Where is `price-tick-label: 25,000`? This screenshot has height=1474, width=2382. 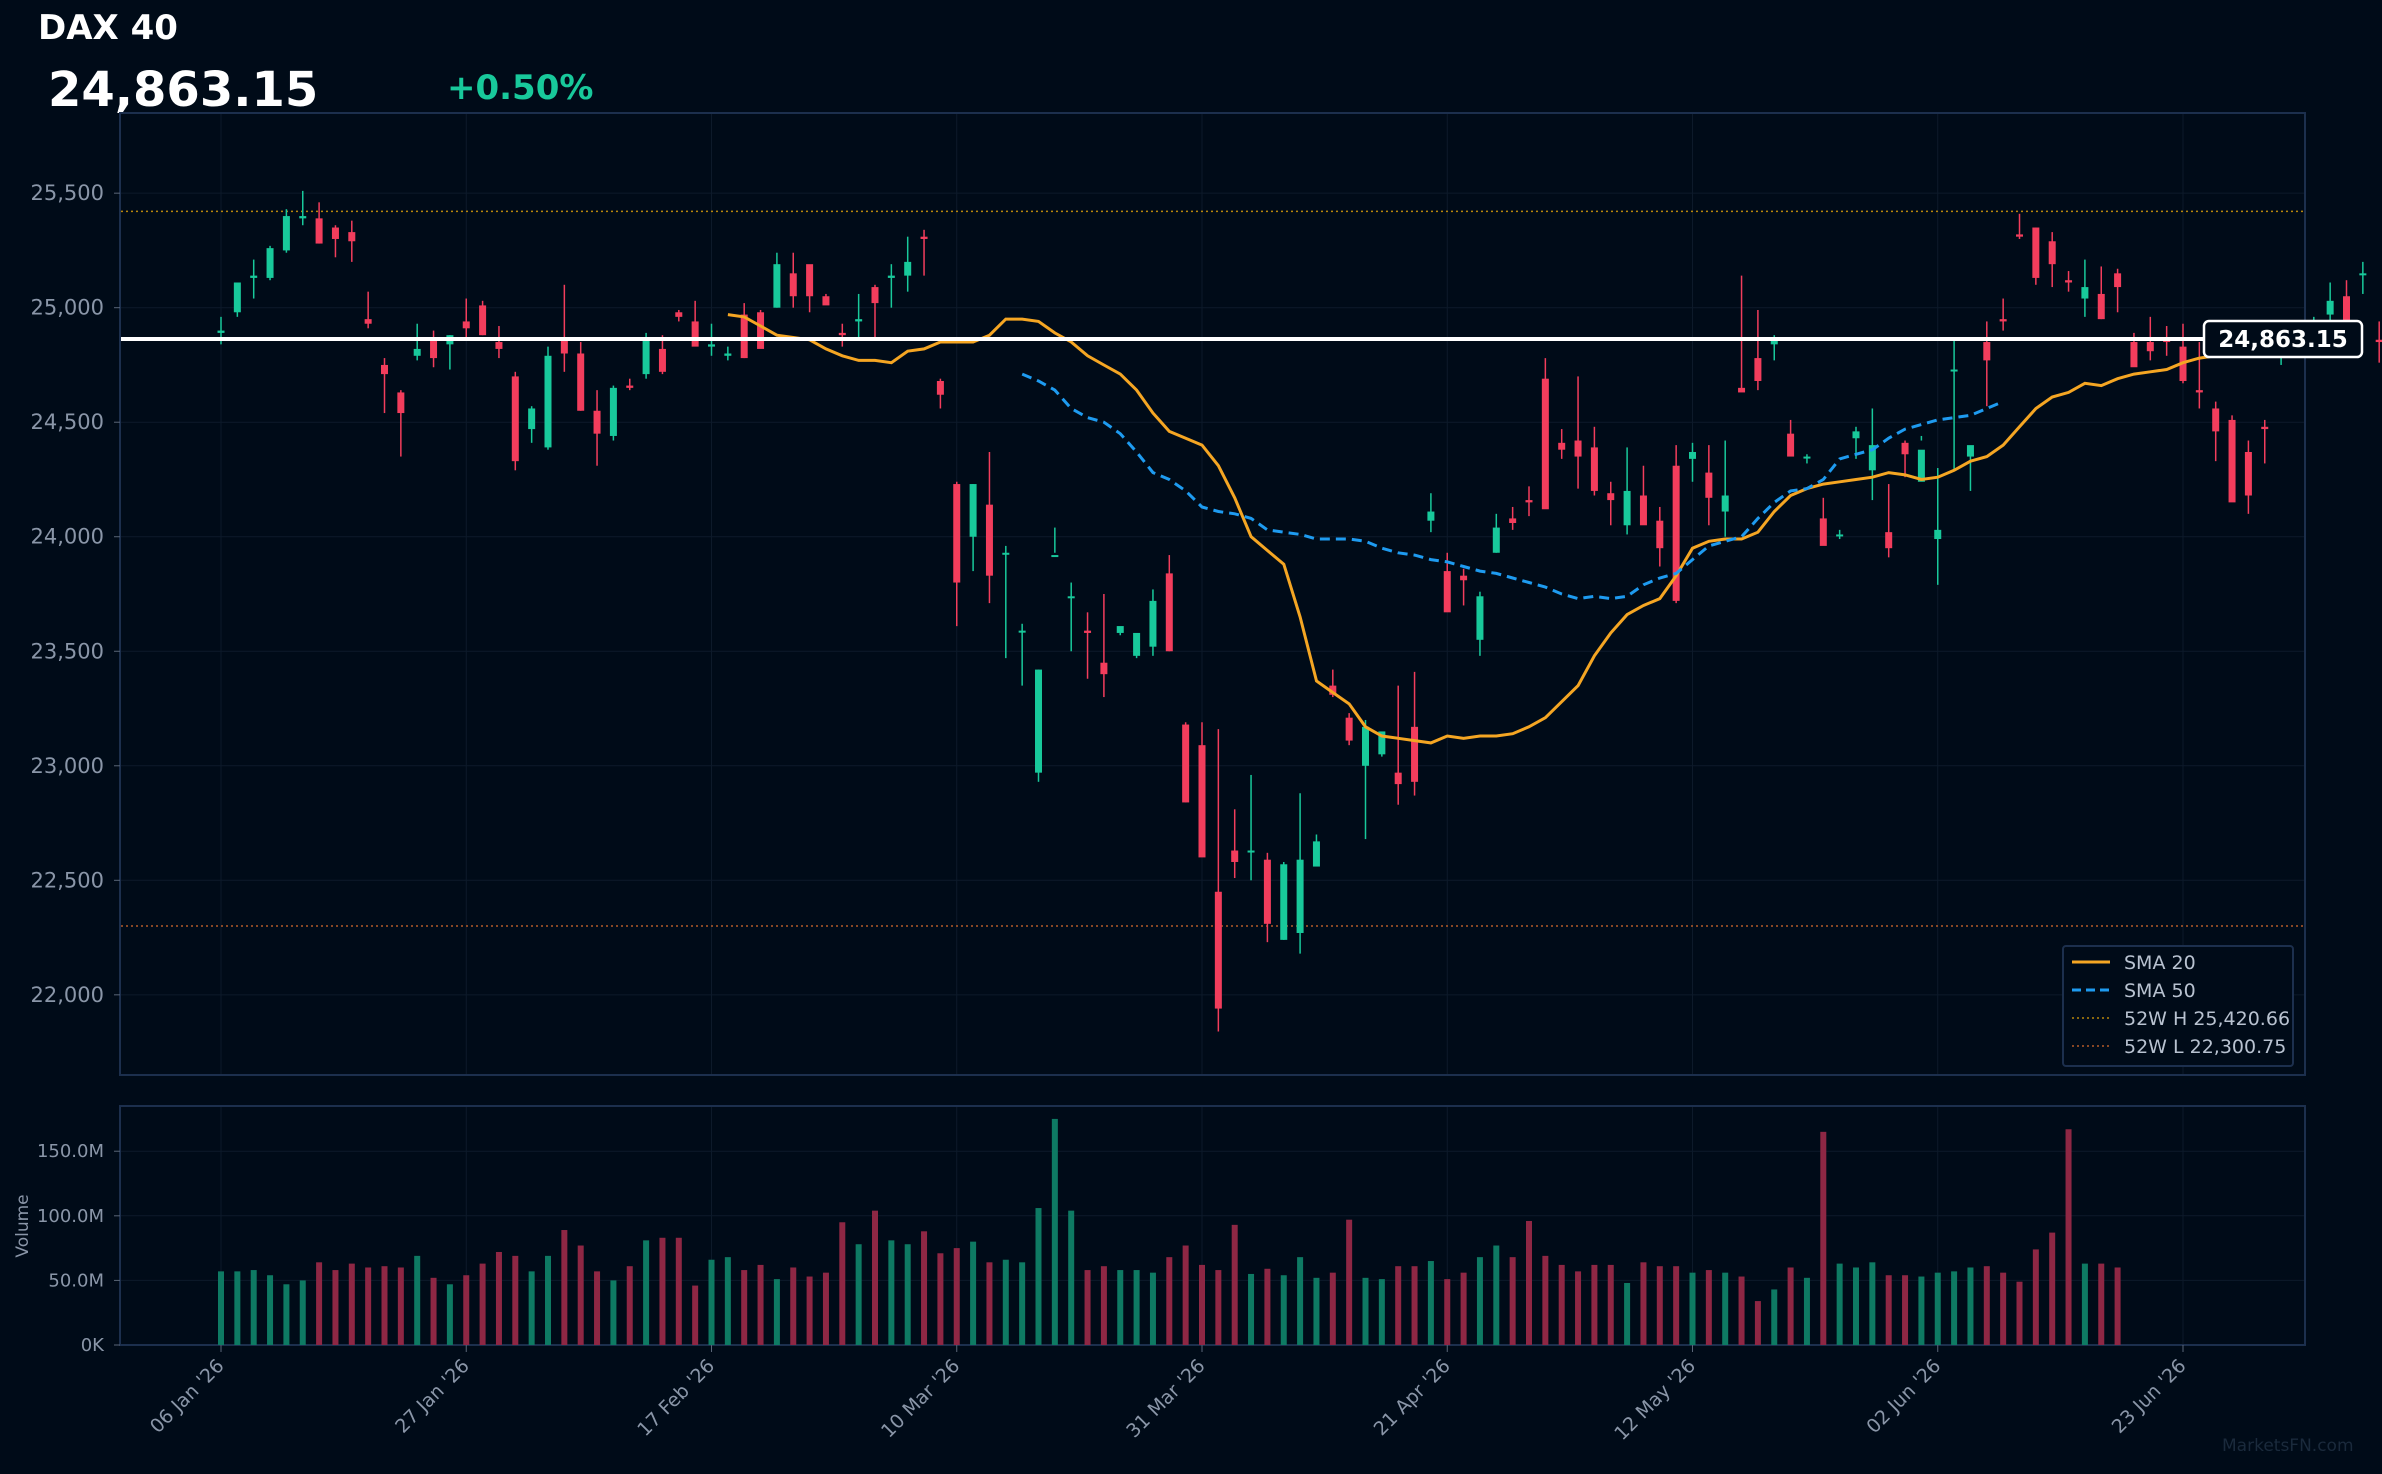 price-tick-label: 25,000 is located at coordinates (67, 308).